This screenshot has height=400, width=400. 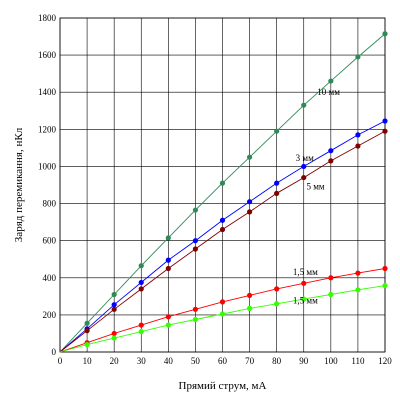 I want to click on x-axis-label: Прямий струм, мА, so click(x=223, y=386).